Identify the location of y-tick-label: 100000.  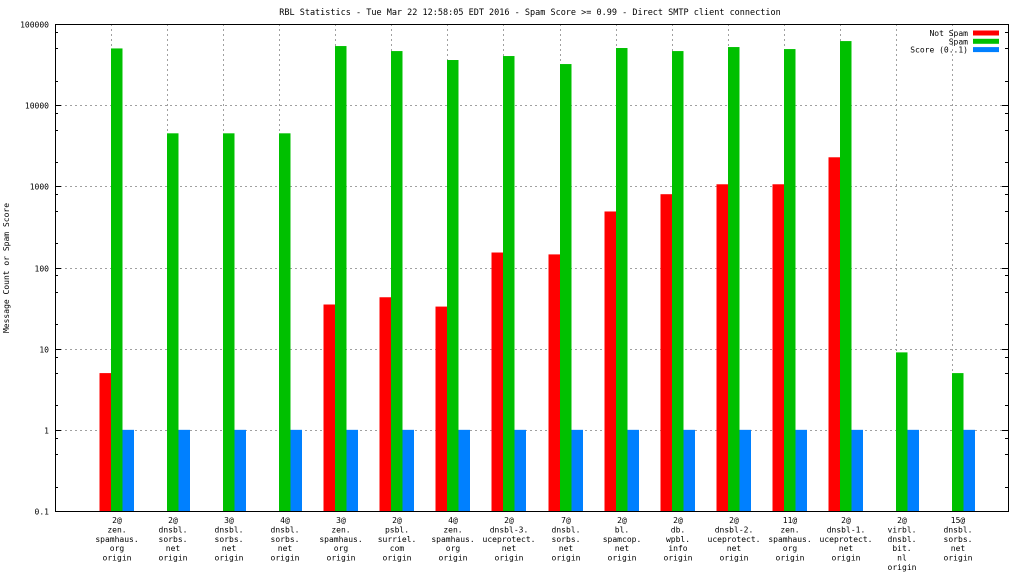
(34, 25).